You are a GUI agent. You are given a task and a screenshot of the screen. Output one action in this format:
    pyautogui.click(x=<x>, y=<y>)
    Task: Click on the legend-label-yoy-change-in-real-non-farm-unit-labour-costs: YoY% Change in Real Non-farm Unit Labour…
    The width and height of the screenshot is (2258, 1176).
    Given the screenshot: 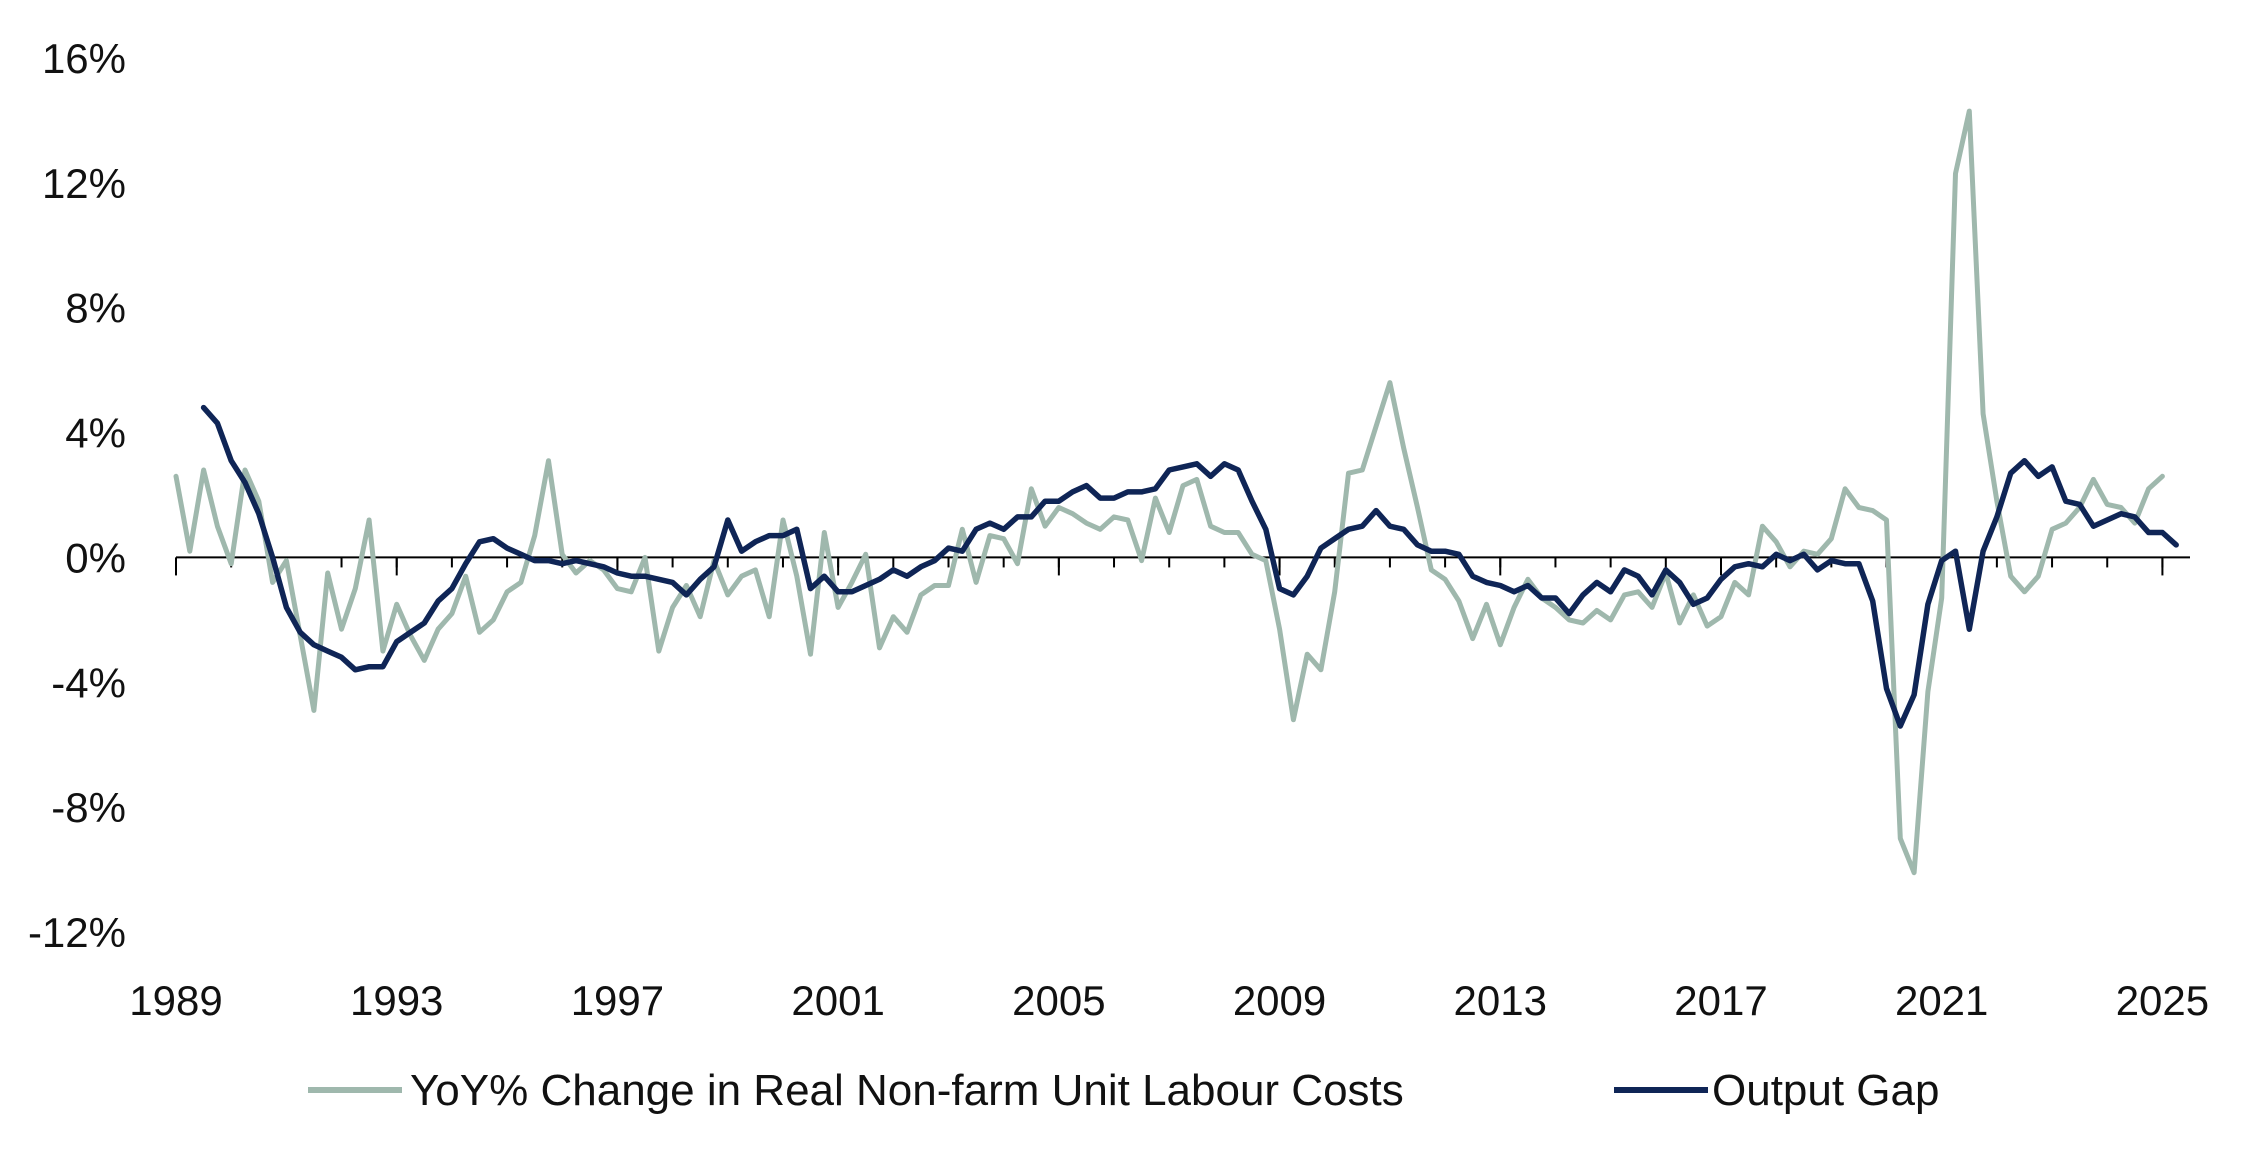 What is the action you would take?
    pyautogui.click(x=907, y=1090)
    